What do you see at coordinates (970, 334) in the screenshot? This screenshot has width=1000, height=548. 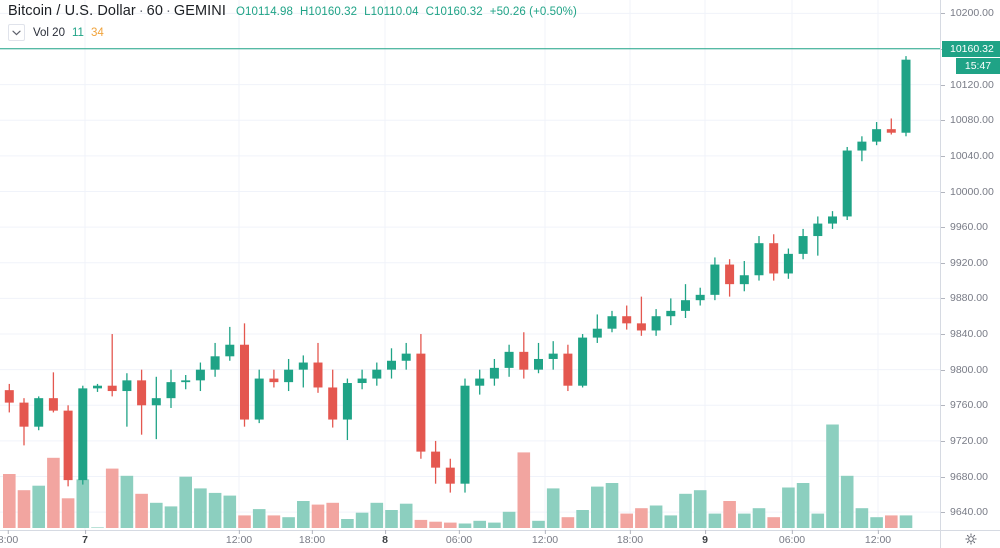 I see `price-tick-label: 9840.00` at bounding box center [970, 334].